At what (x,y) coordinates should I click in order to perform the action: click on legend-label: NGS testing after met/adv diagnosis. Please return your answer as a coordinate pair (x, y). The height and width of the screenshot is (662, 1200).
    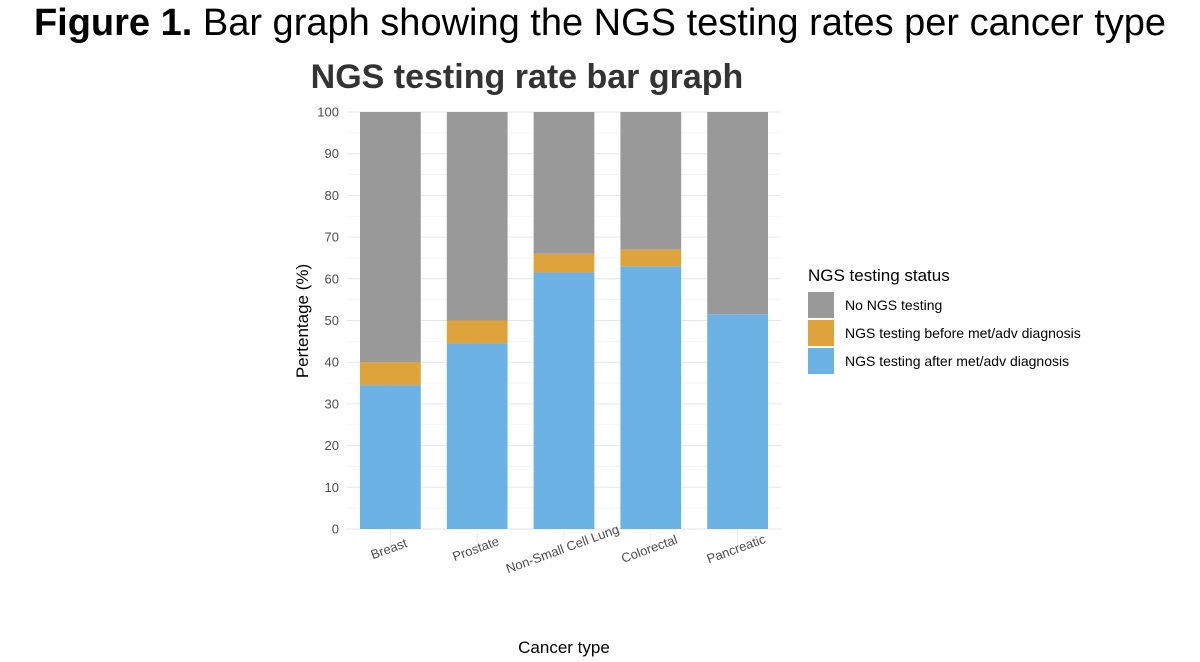
    Looking at the image, I should click on (957, 361).